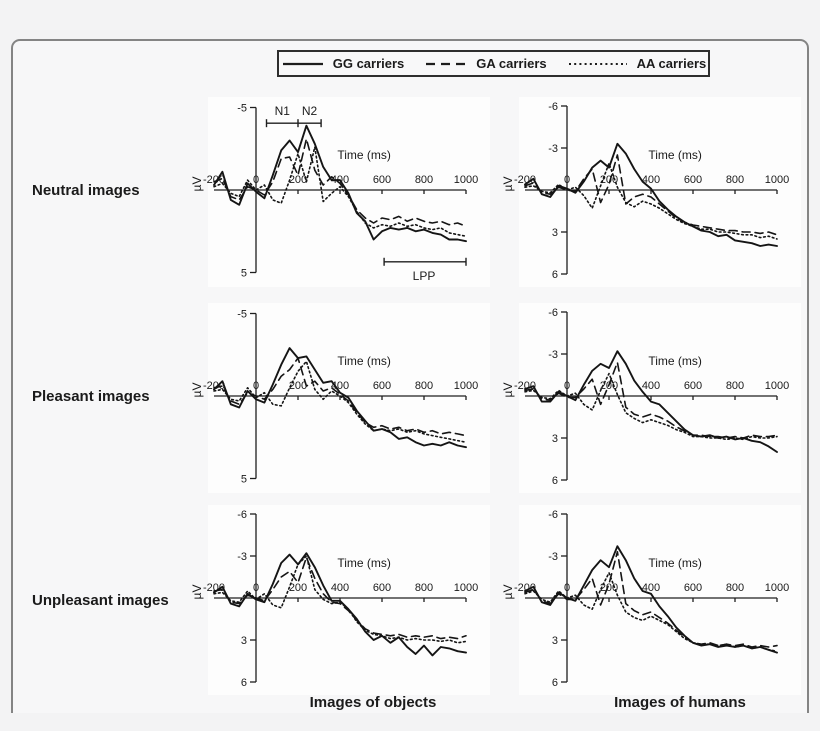 This screenshot has width=820, height=731. What do you see at coordinates (283, 111) in the screenshot?
I see `svg-text: N1` at bounding box center [283, 111].